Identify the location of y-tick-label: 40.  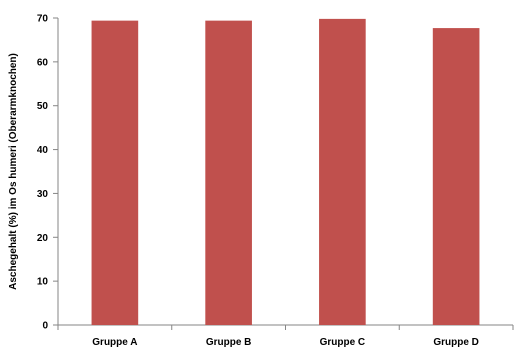
(43, 150).